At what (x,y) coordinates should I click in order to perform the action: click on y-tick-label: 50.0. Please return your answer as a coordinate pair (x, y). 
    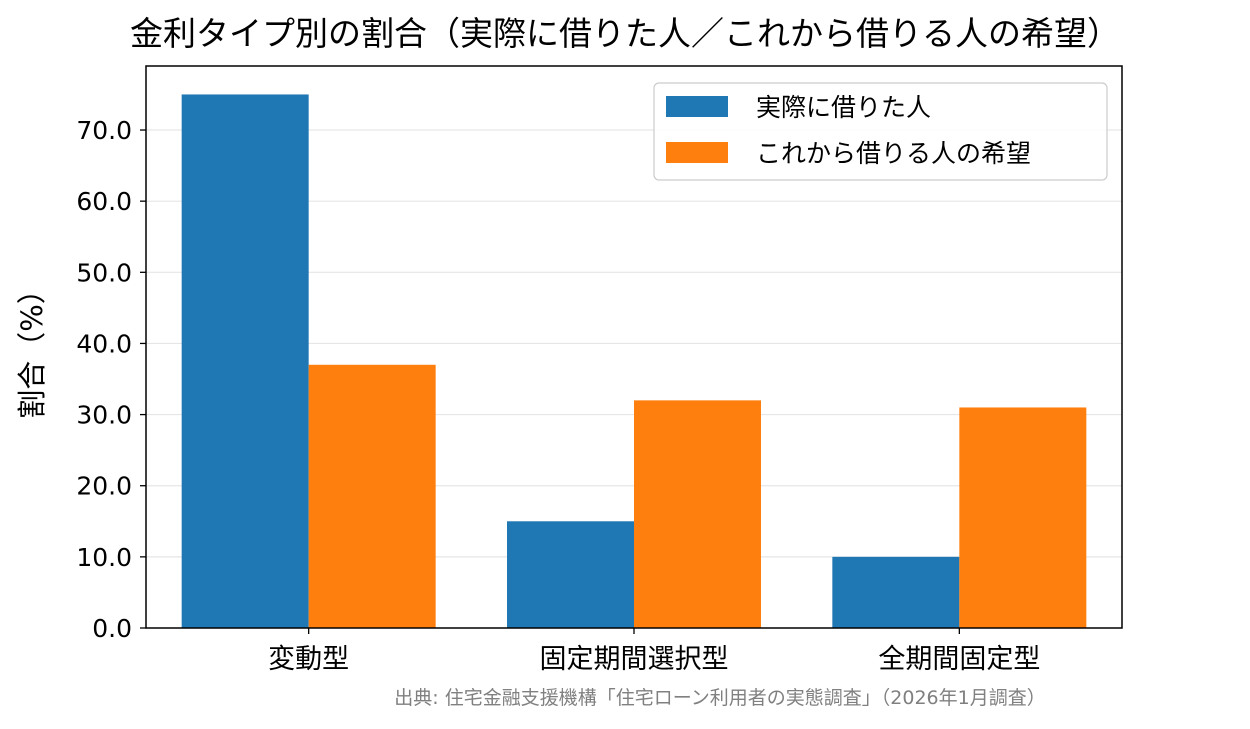
    Looking at the image, I should click on (104, 272).